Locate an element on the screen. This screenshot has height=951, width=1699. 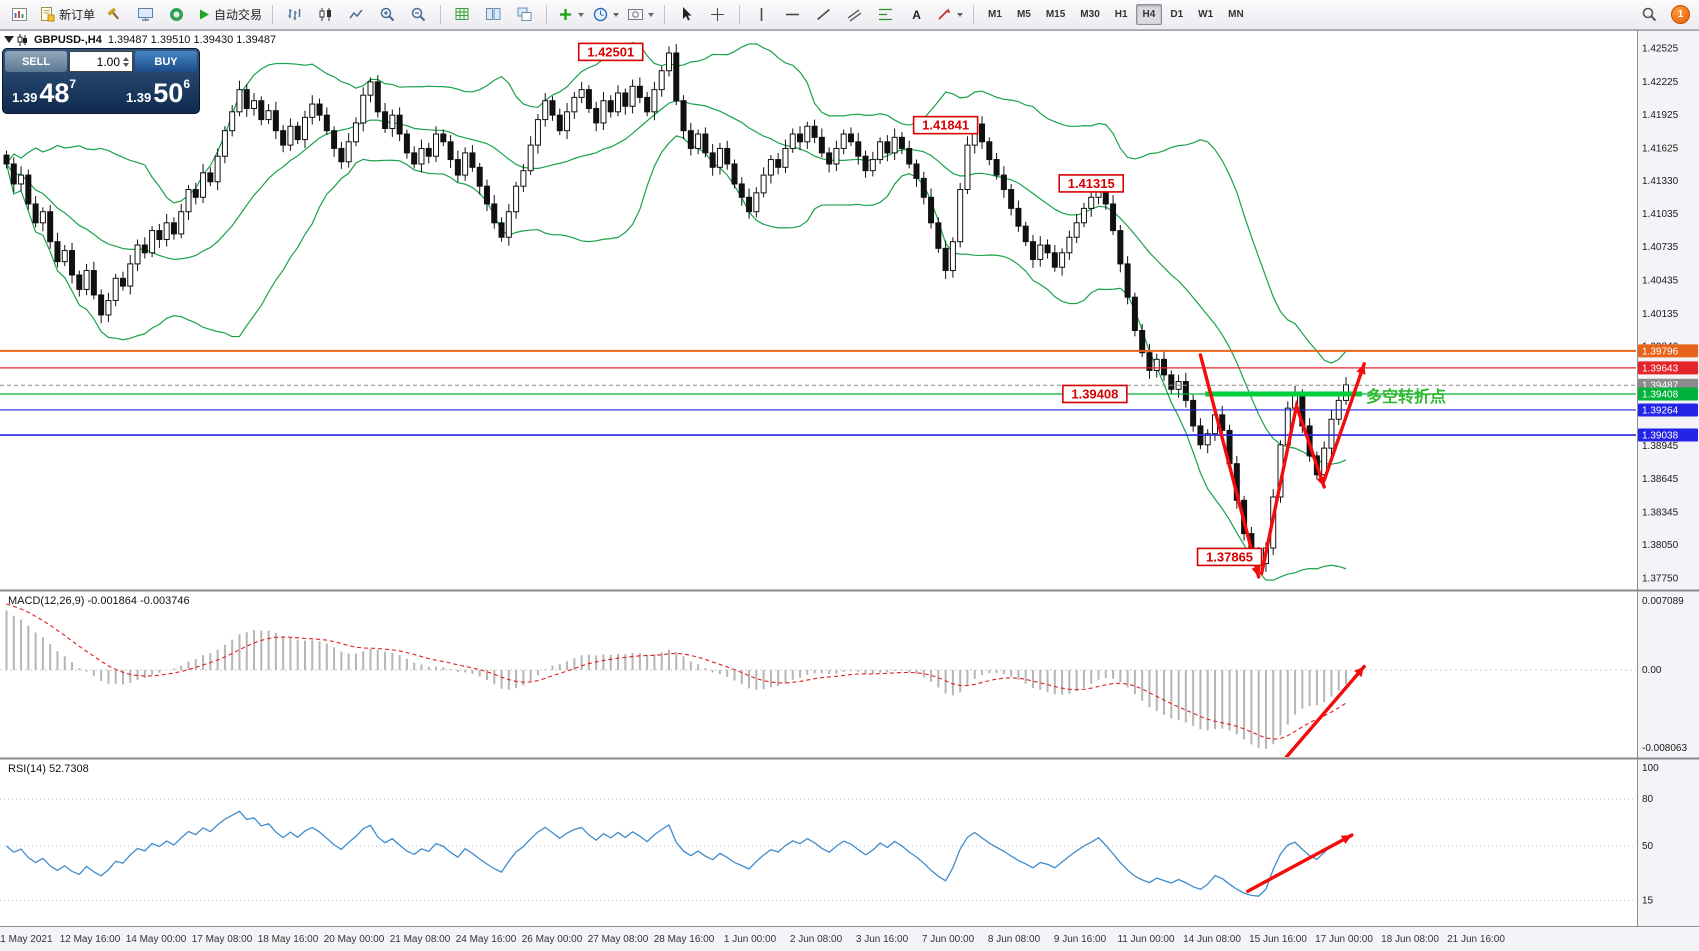
sell-price: 1.39487 is located at coordinates (44, 92).